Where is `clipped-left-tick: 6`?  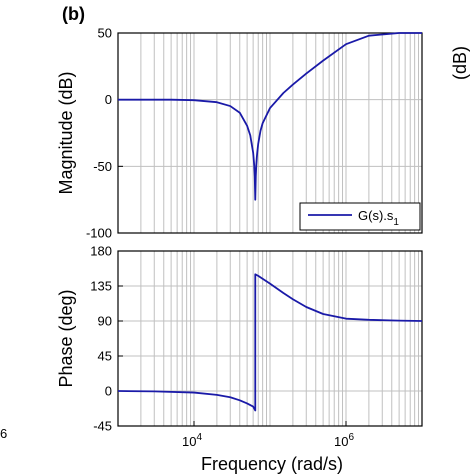 clipped-left-tick: 6 is located at coordinates (3, 433).